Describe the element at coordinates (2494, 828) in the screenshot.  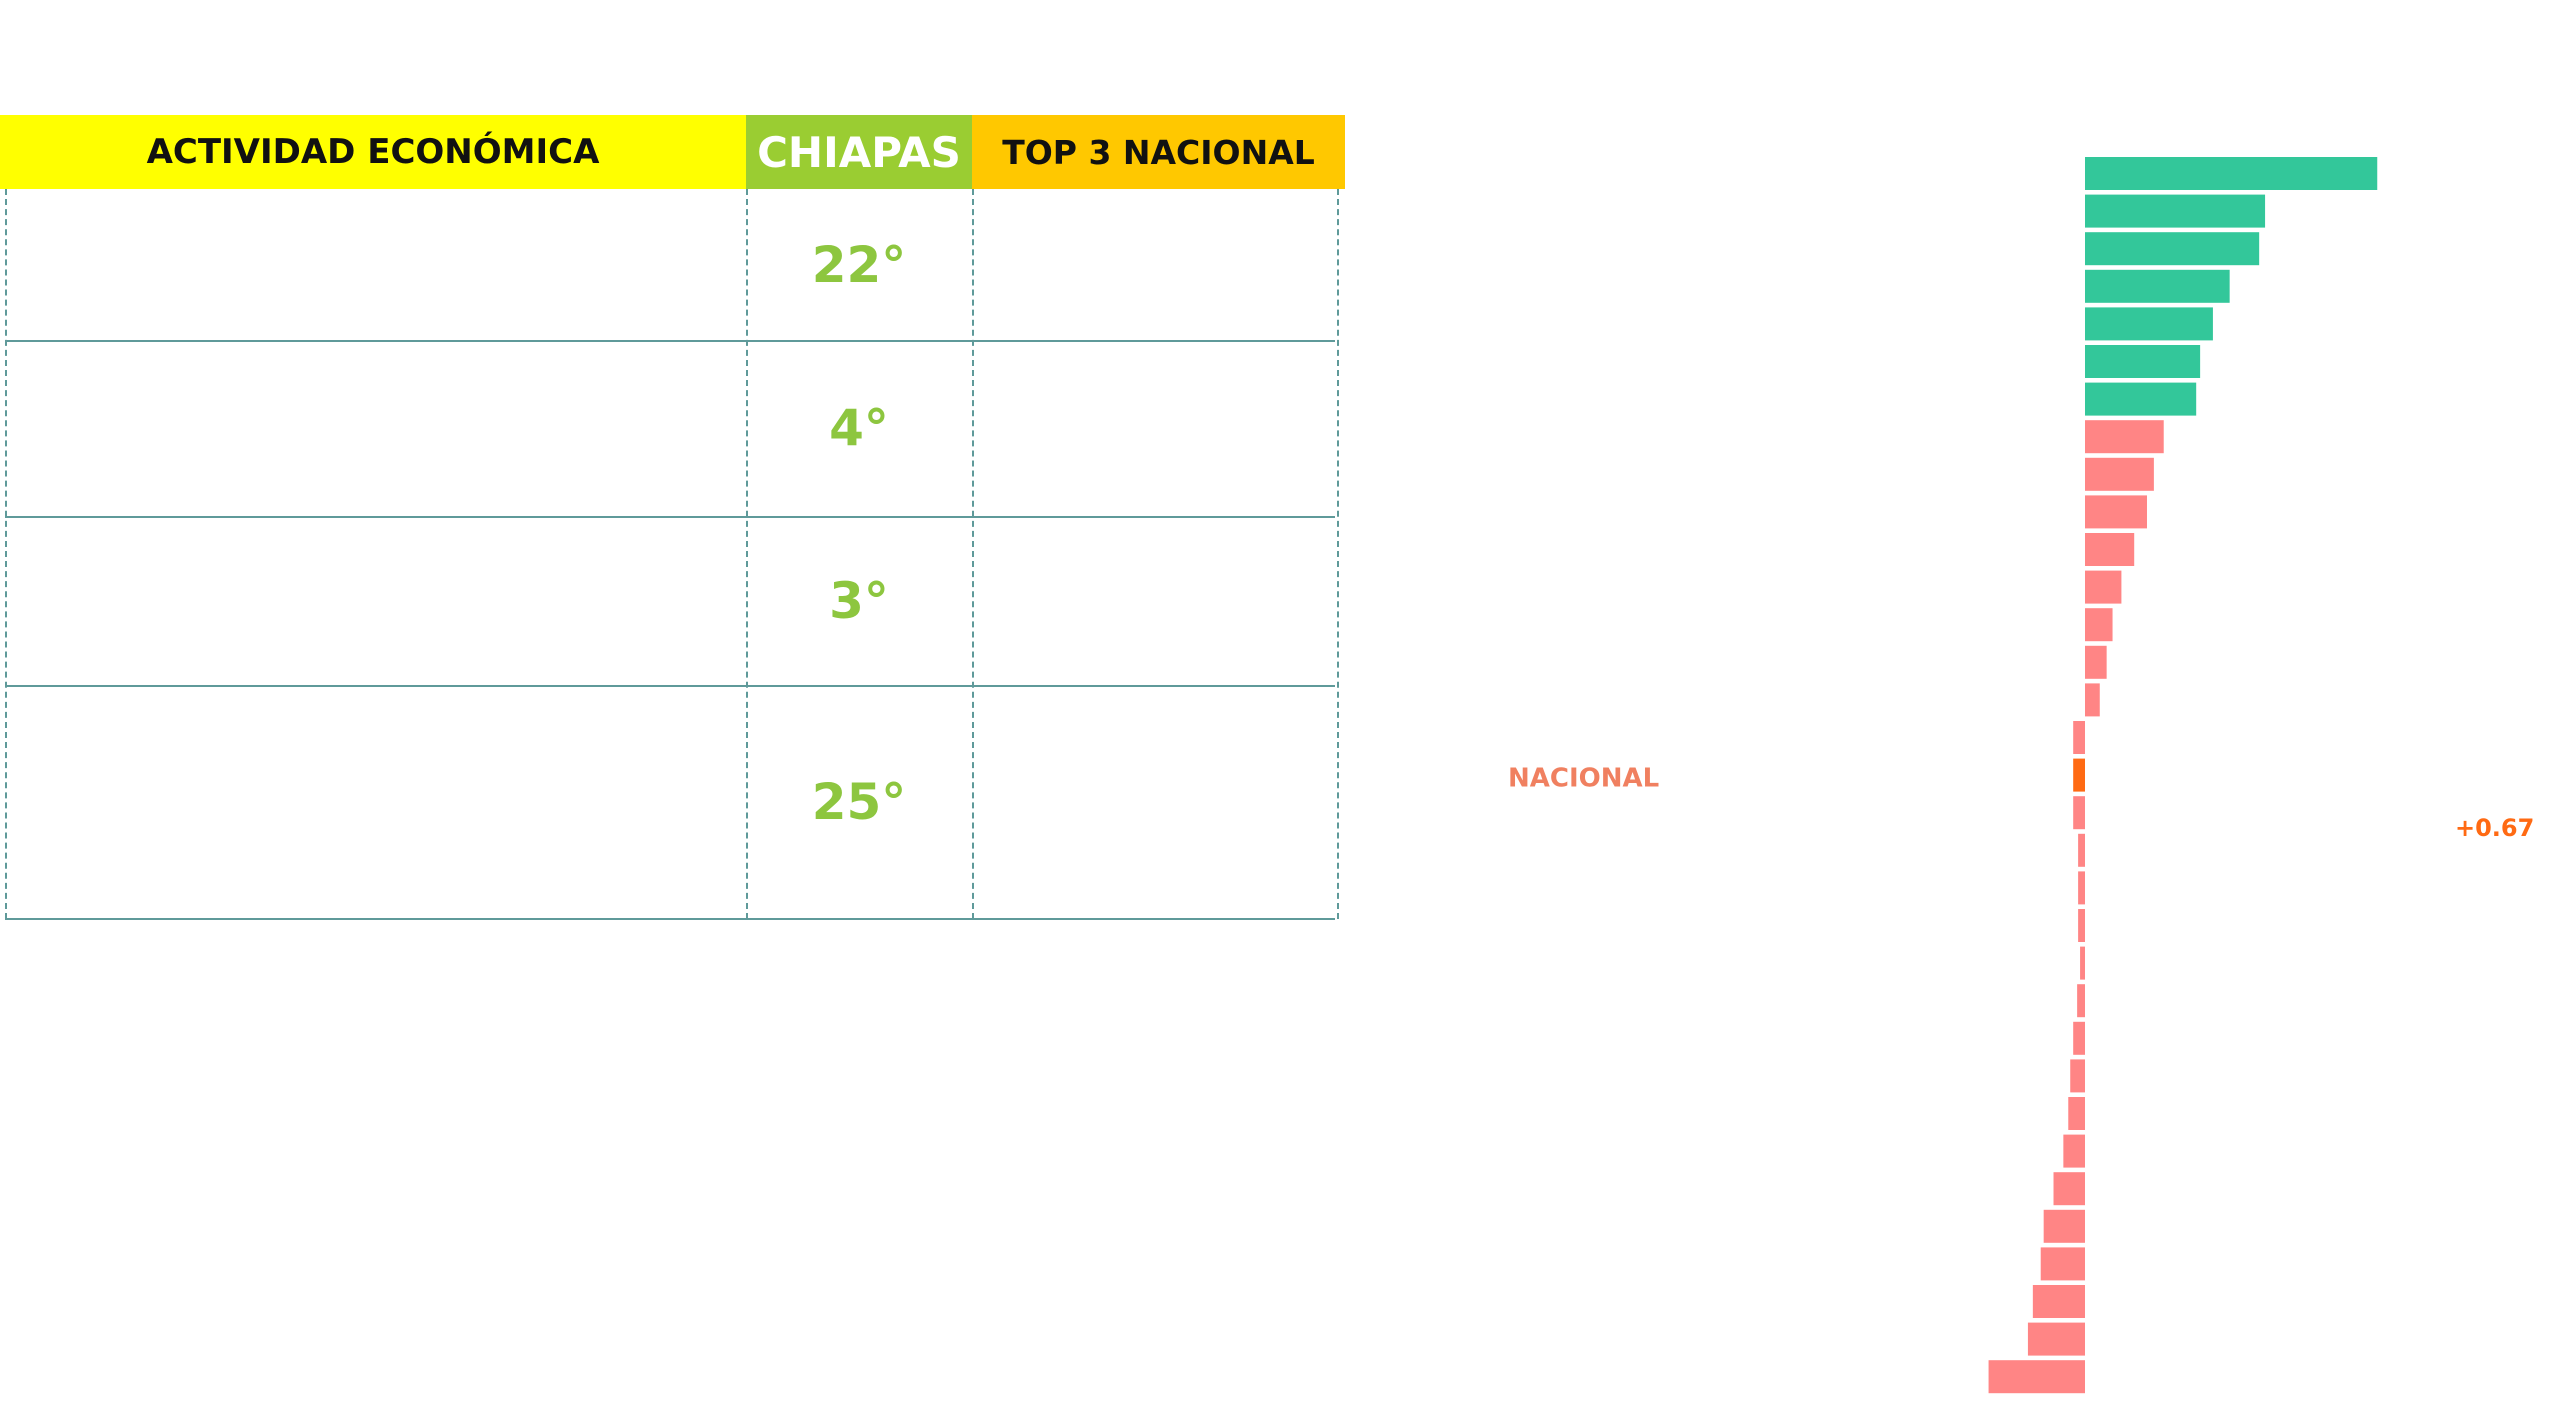
I see `annotation: +0.67` at that location.